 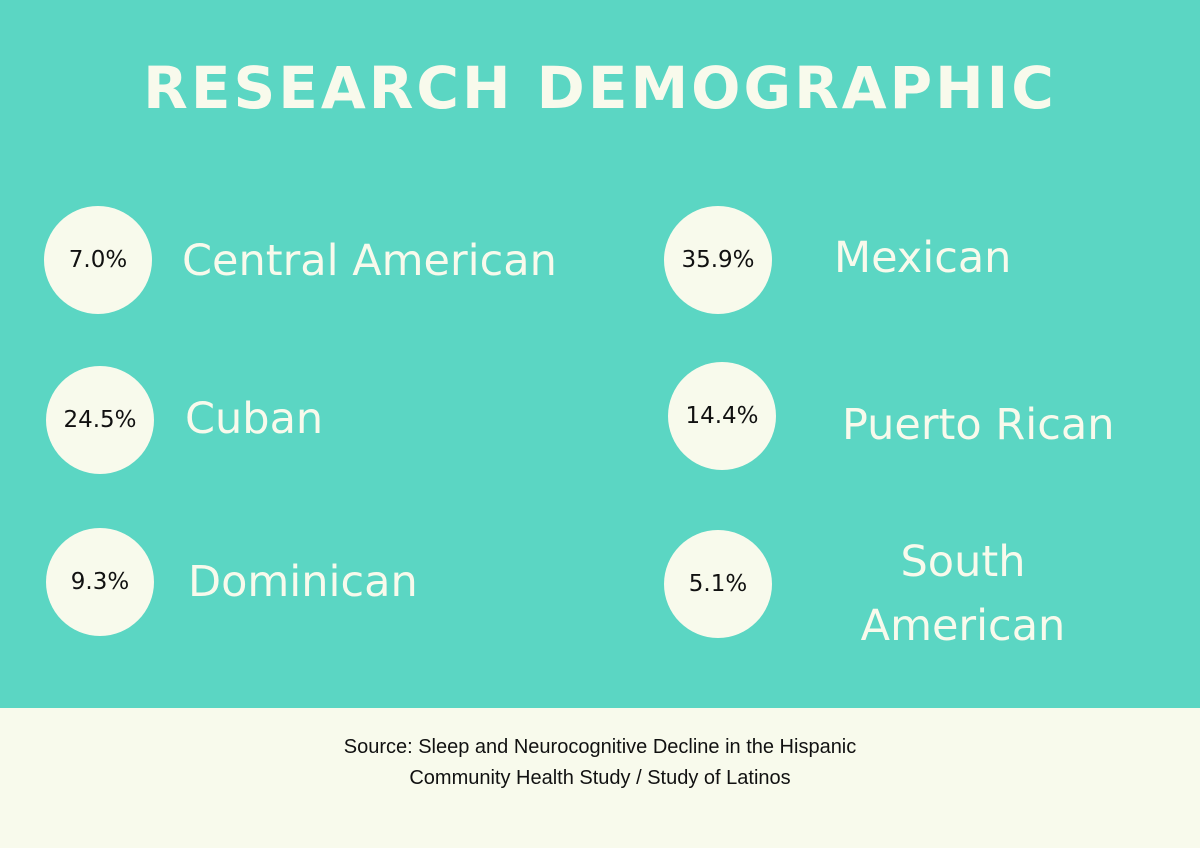 I want to click on central-american-percent-circle: 7.0%, so click(x=98, y=260).